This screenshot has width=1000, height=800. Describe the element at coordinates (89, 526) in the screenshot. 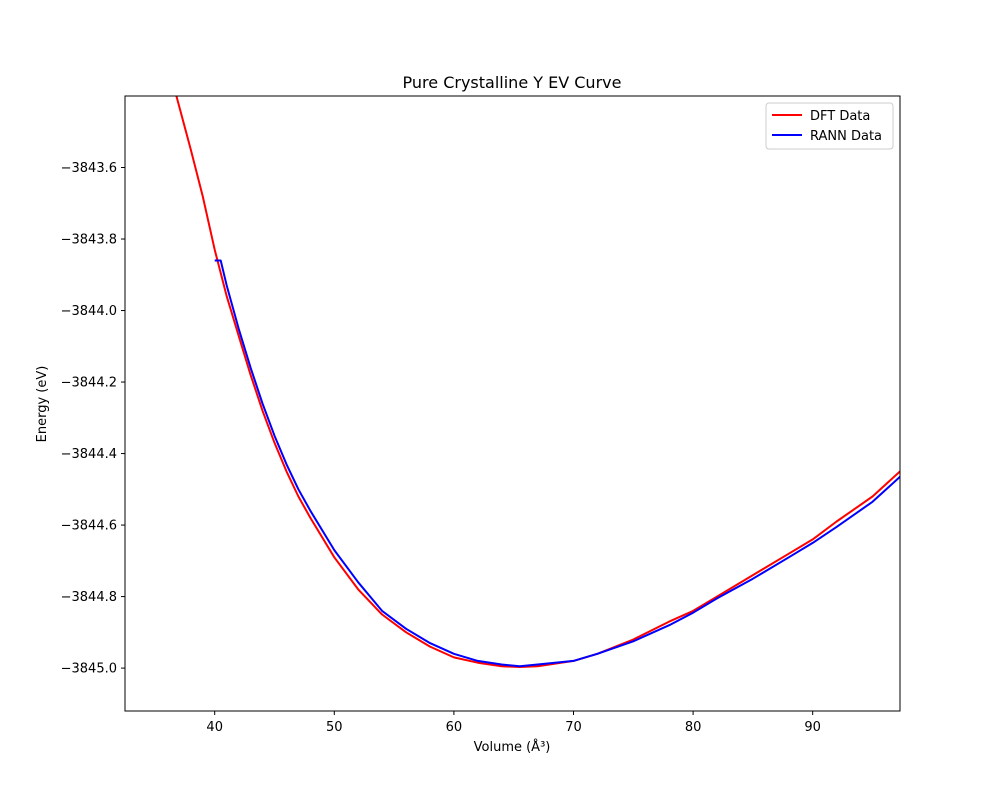

I see `y-tick-label: −3844.6` at that location.